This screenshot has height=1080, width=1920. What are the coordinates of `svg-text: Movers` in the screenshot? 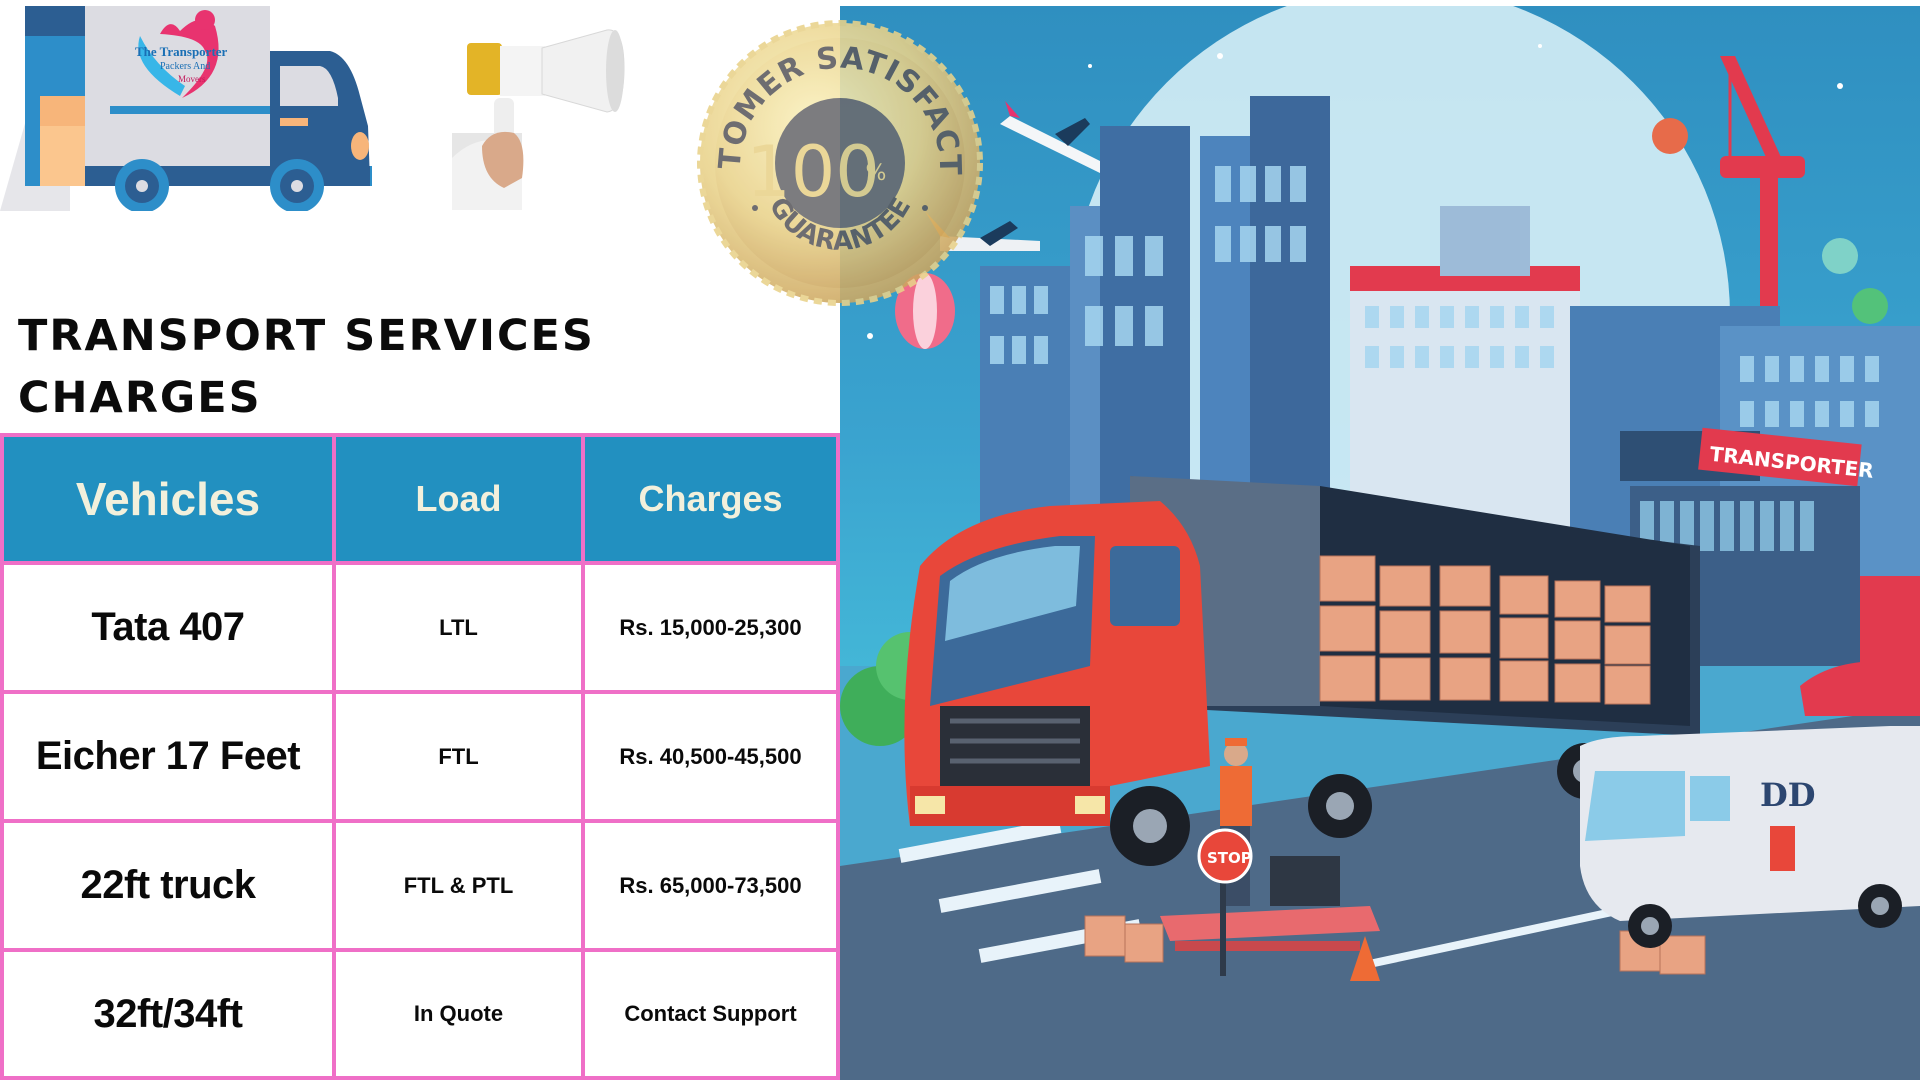 It's located at (192, 79).